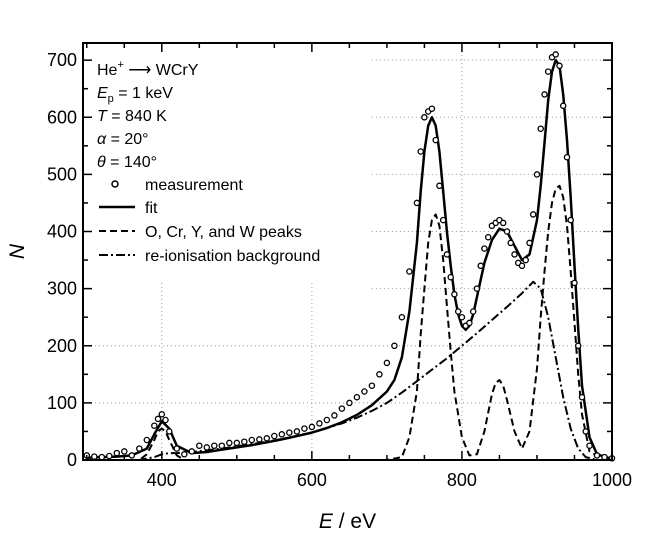 The height and width of the screenshot is (536, 651). I want to click on y-axis-title: N, so click(17, 251).